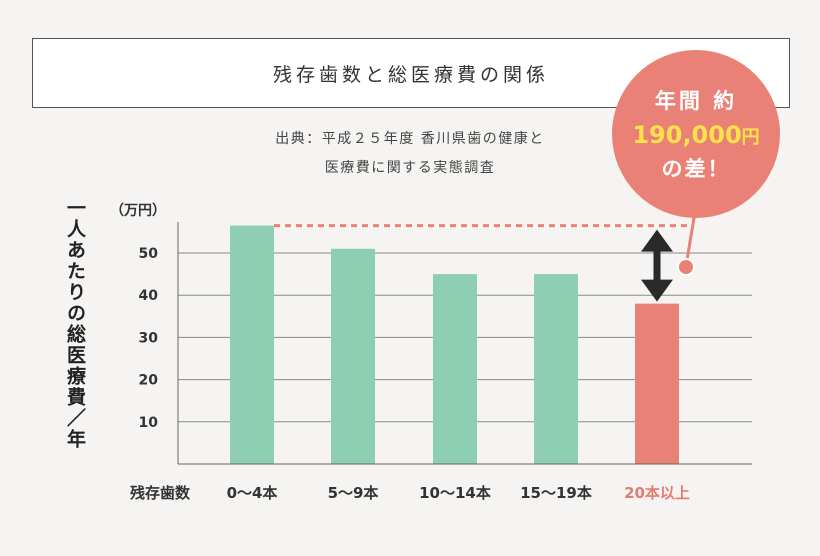 The width and height of the screenshot is (820, 556). What do you see at coordinates (410, 154) in the screenshot?
I see `source-note: 出典：平成２５年度 香川県歯の健康と 医療費に関する実態調査` at bounding box center [410, 154].